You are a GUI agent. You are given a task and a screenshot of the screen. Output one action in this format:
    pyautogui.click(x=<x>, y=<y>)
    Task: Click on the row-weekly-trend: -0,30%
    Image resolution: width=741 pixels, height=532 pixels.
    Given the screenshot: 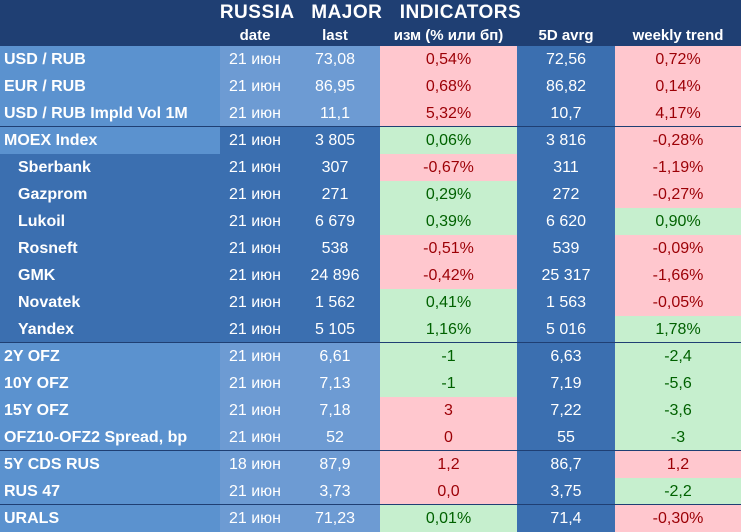 What is the action you would take?
    pyautogui.click(x=678, y=518)
    